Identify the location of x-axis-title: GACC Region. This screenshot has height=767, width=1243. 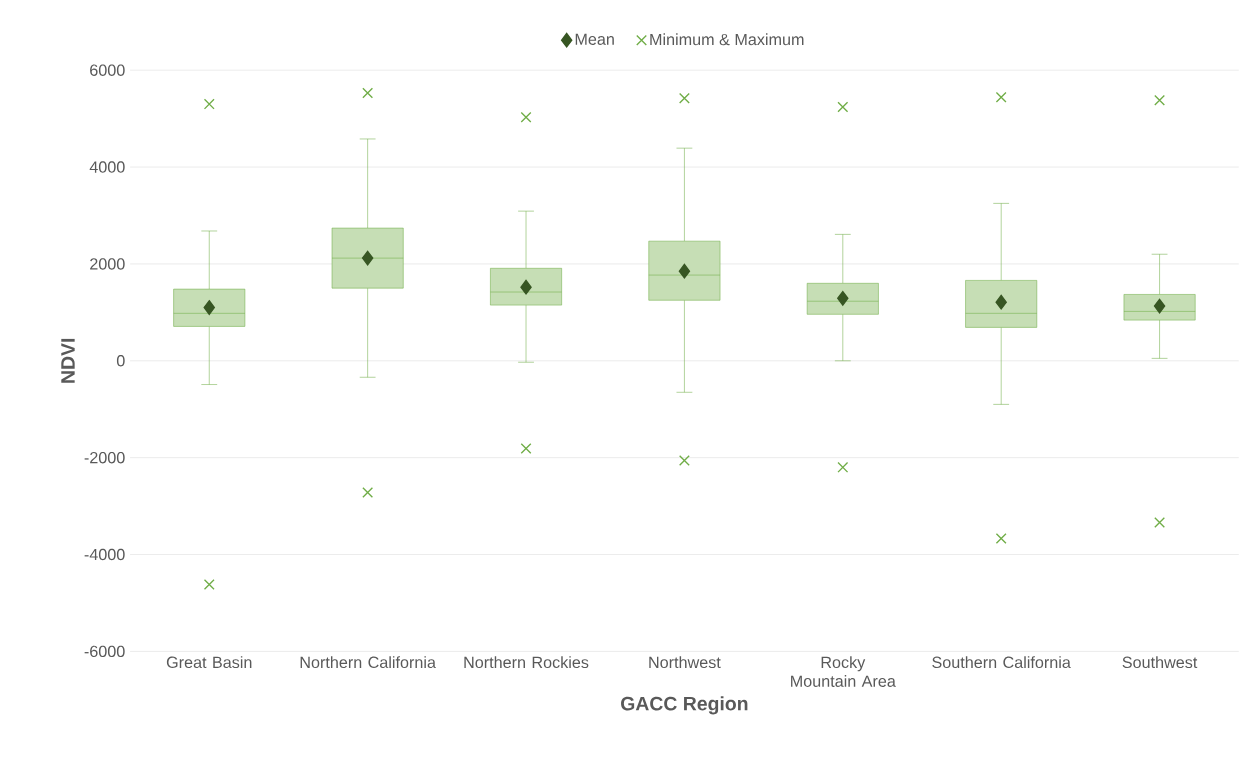
(684, 705).